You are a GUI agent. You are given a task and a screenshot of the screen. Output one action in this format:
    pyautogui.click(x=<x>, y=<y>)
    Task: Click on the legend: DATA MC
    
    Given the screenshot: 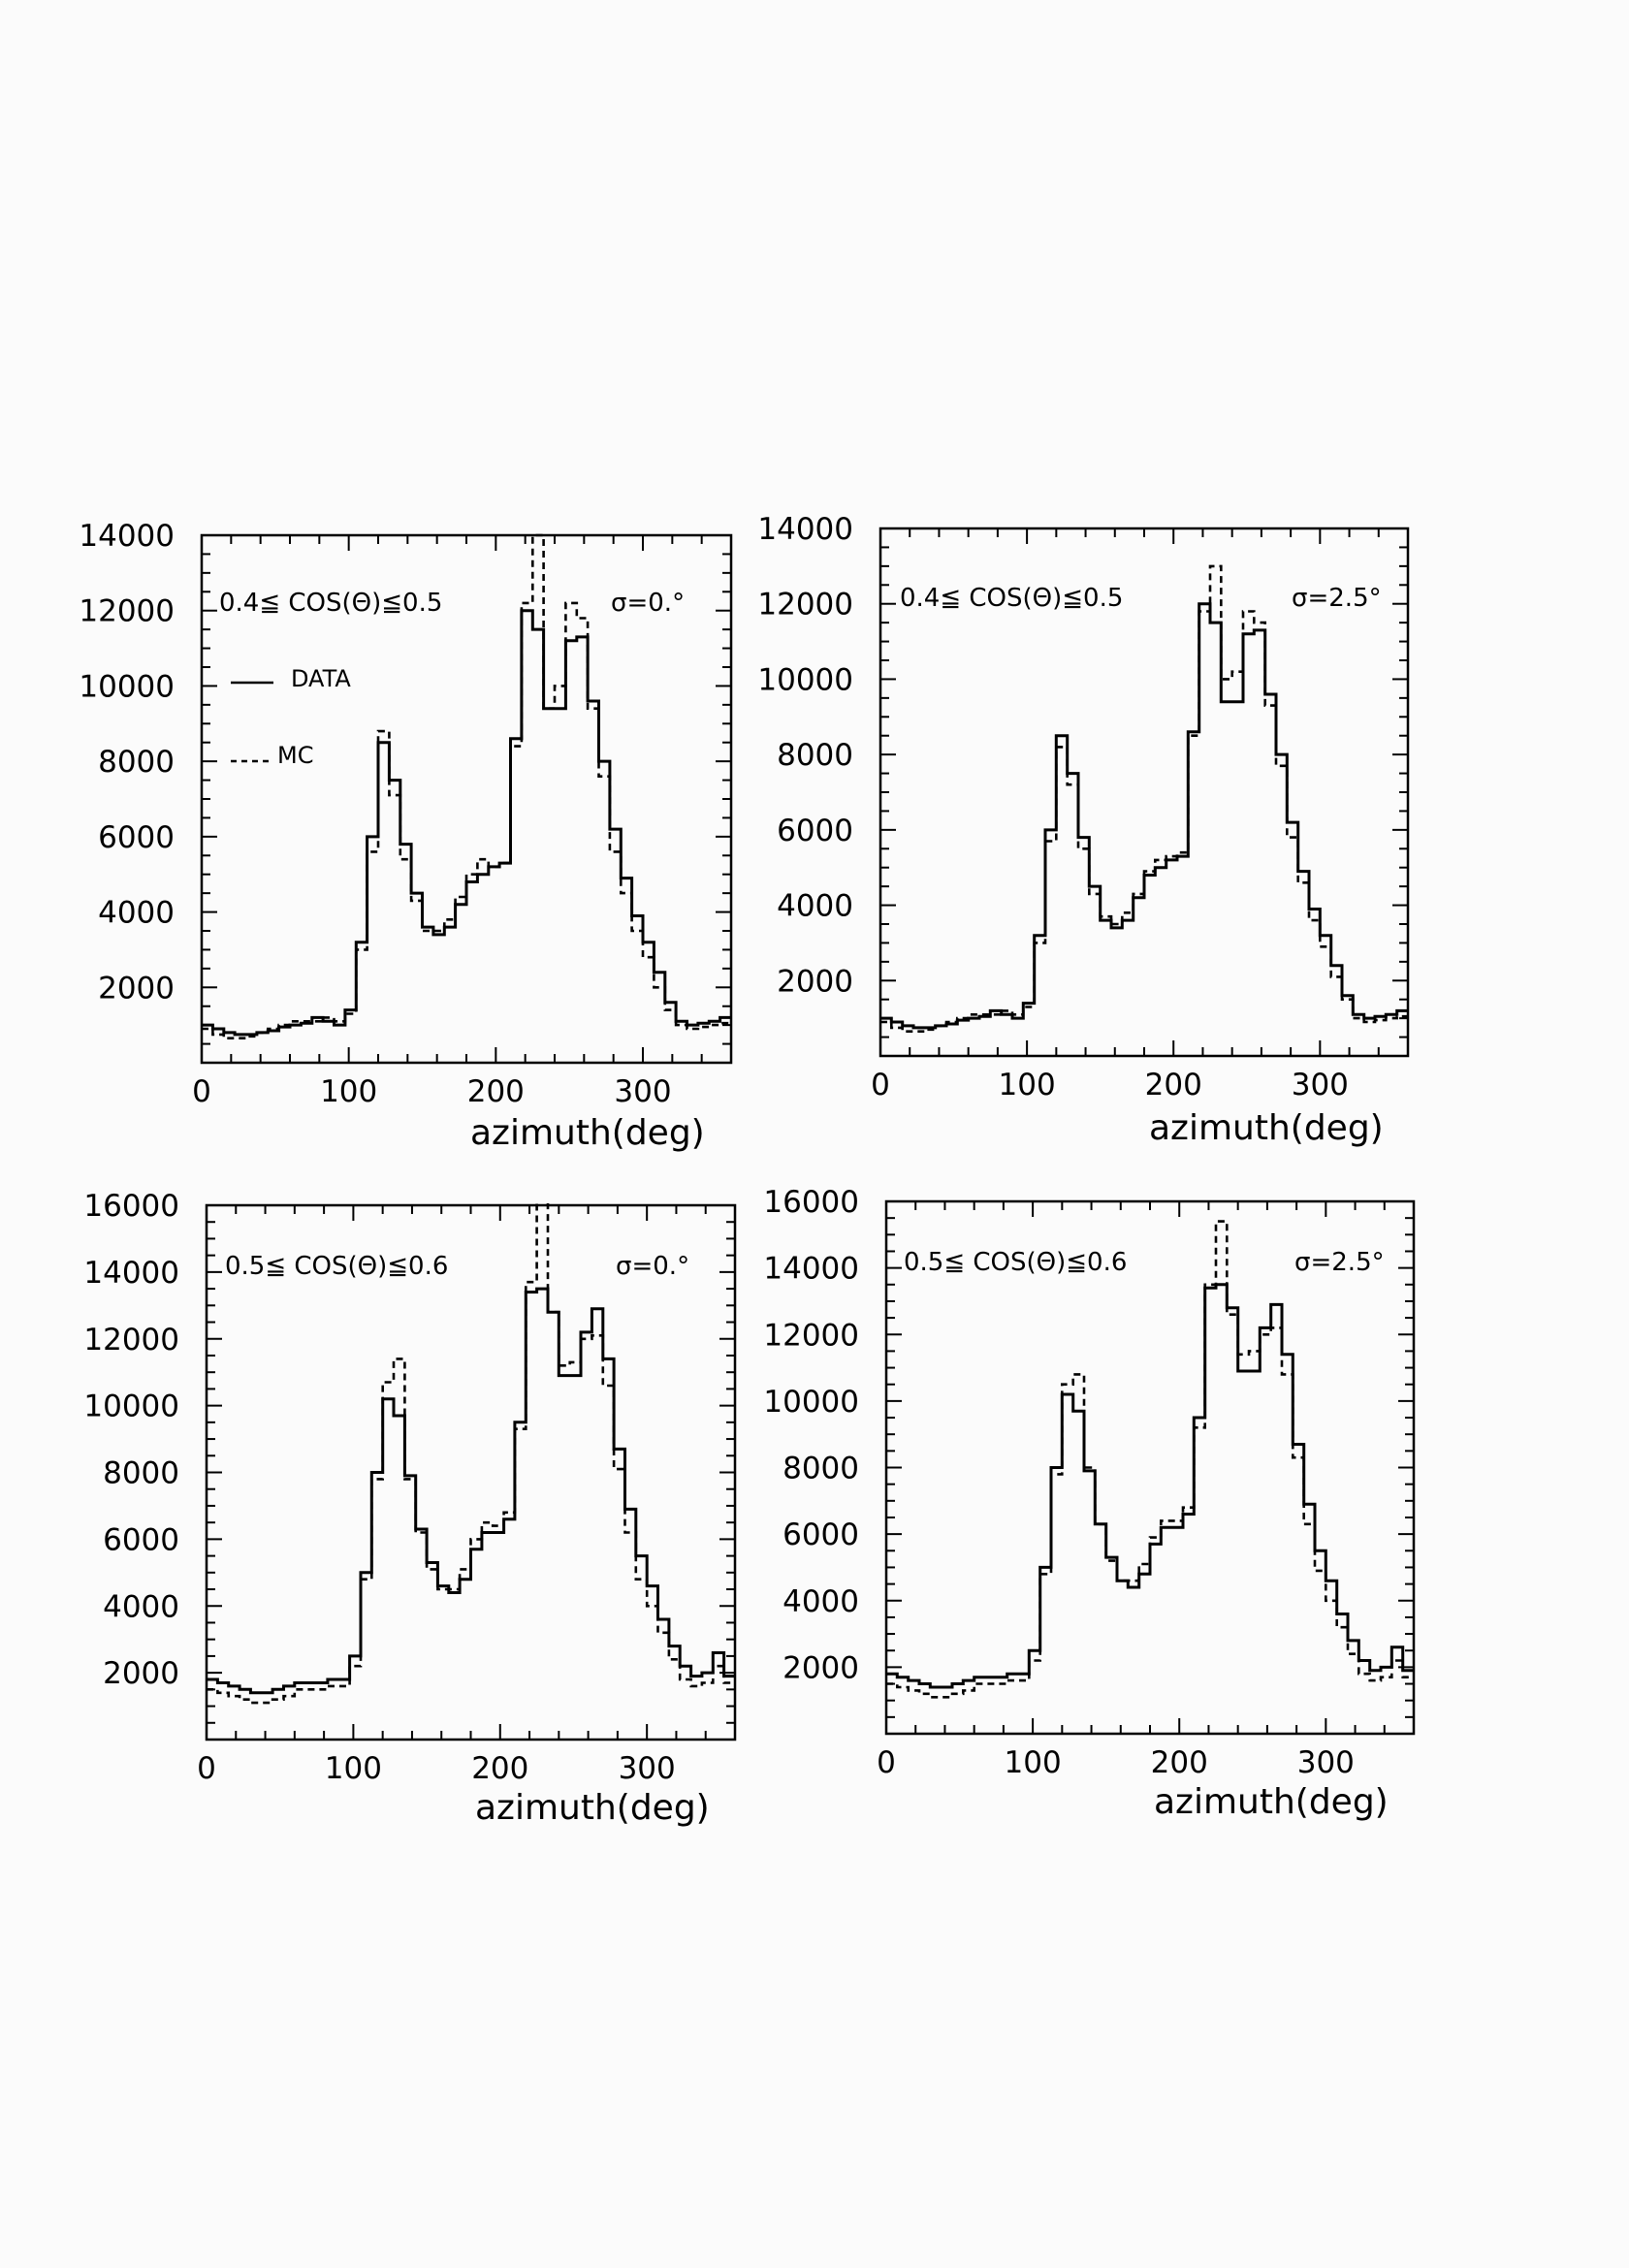 What is the action you would take?
    pyautogui.click(x=291, y=717)
    